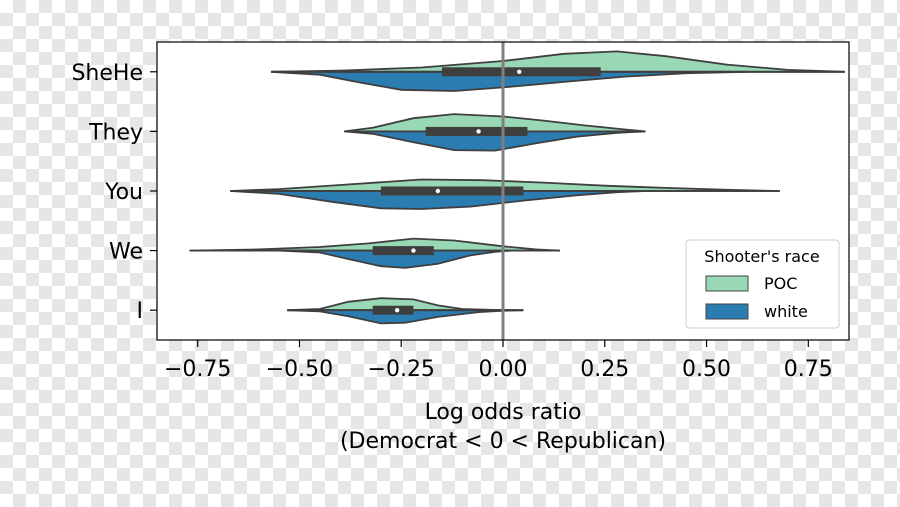 This screenshot has width=900, height=507. Describe the element at coordinates (808, 369) in the screenshot. I see `x-tick-label-6: 0.75` at that location.